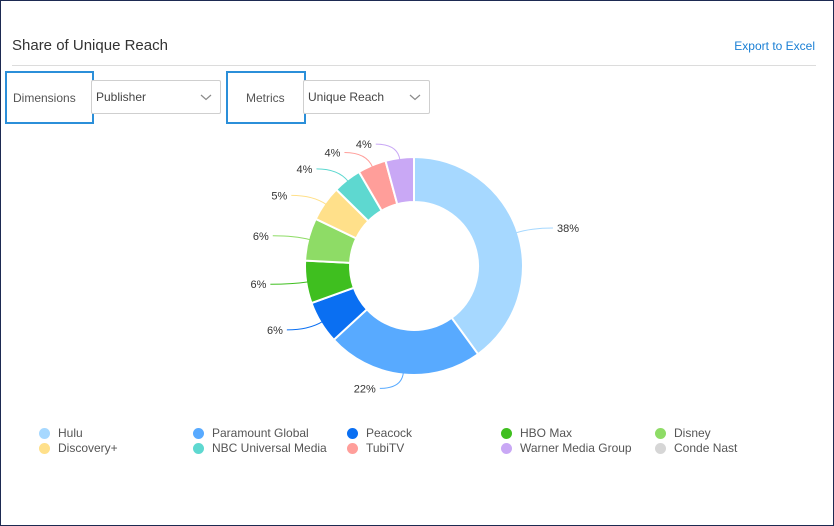 The height and width of the screenshot is (526, 834). I want to click on metrics-select: Unique Reach, so click(366, 97).